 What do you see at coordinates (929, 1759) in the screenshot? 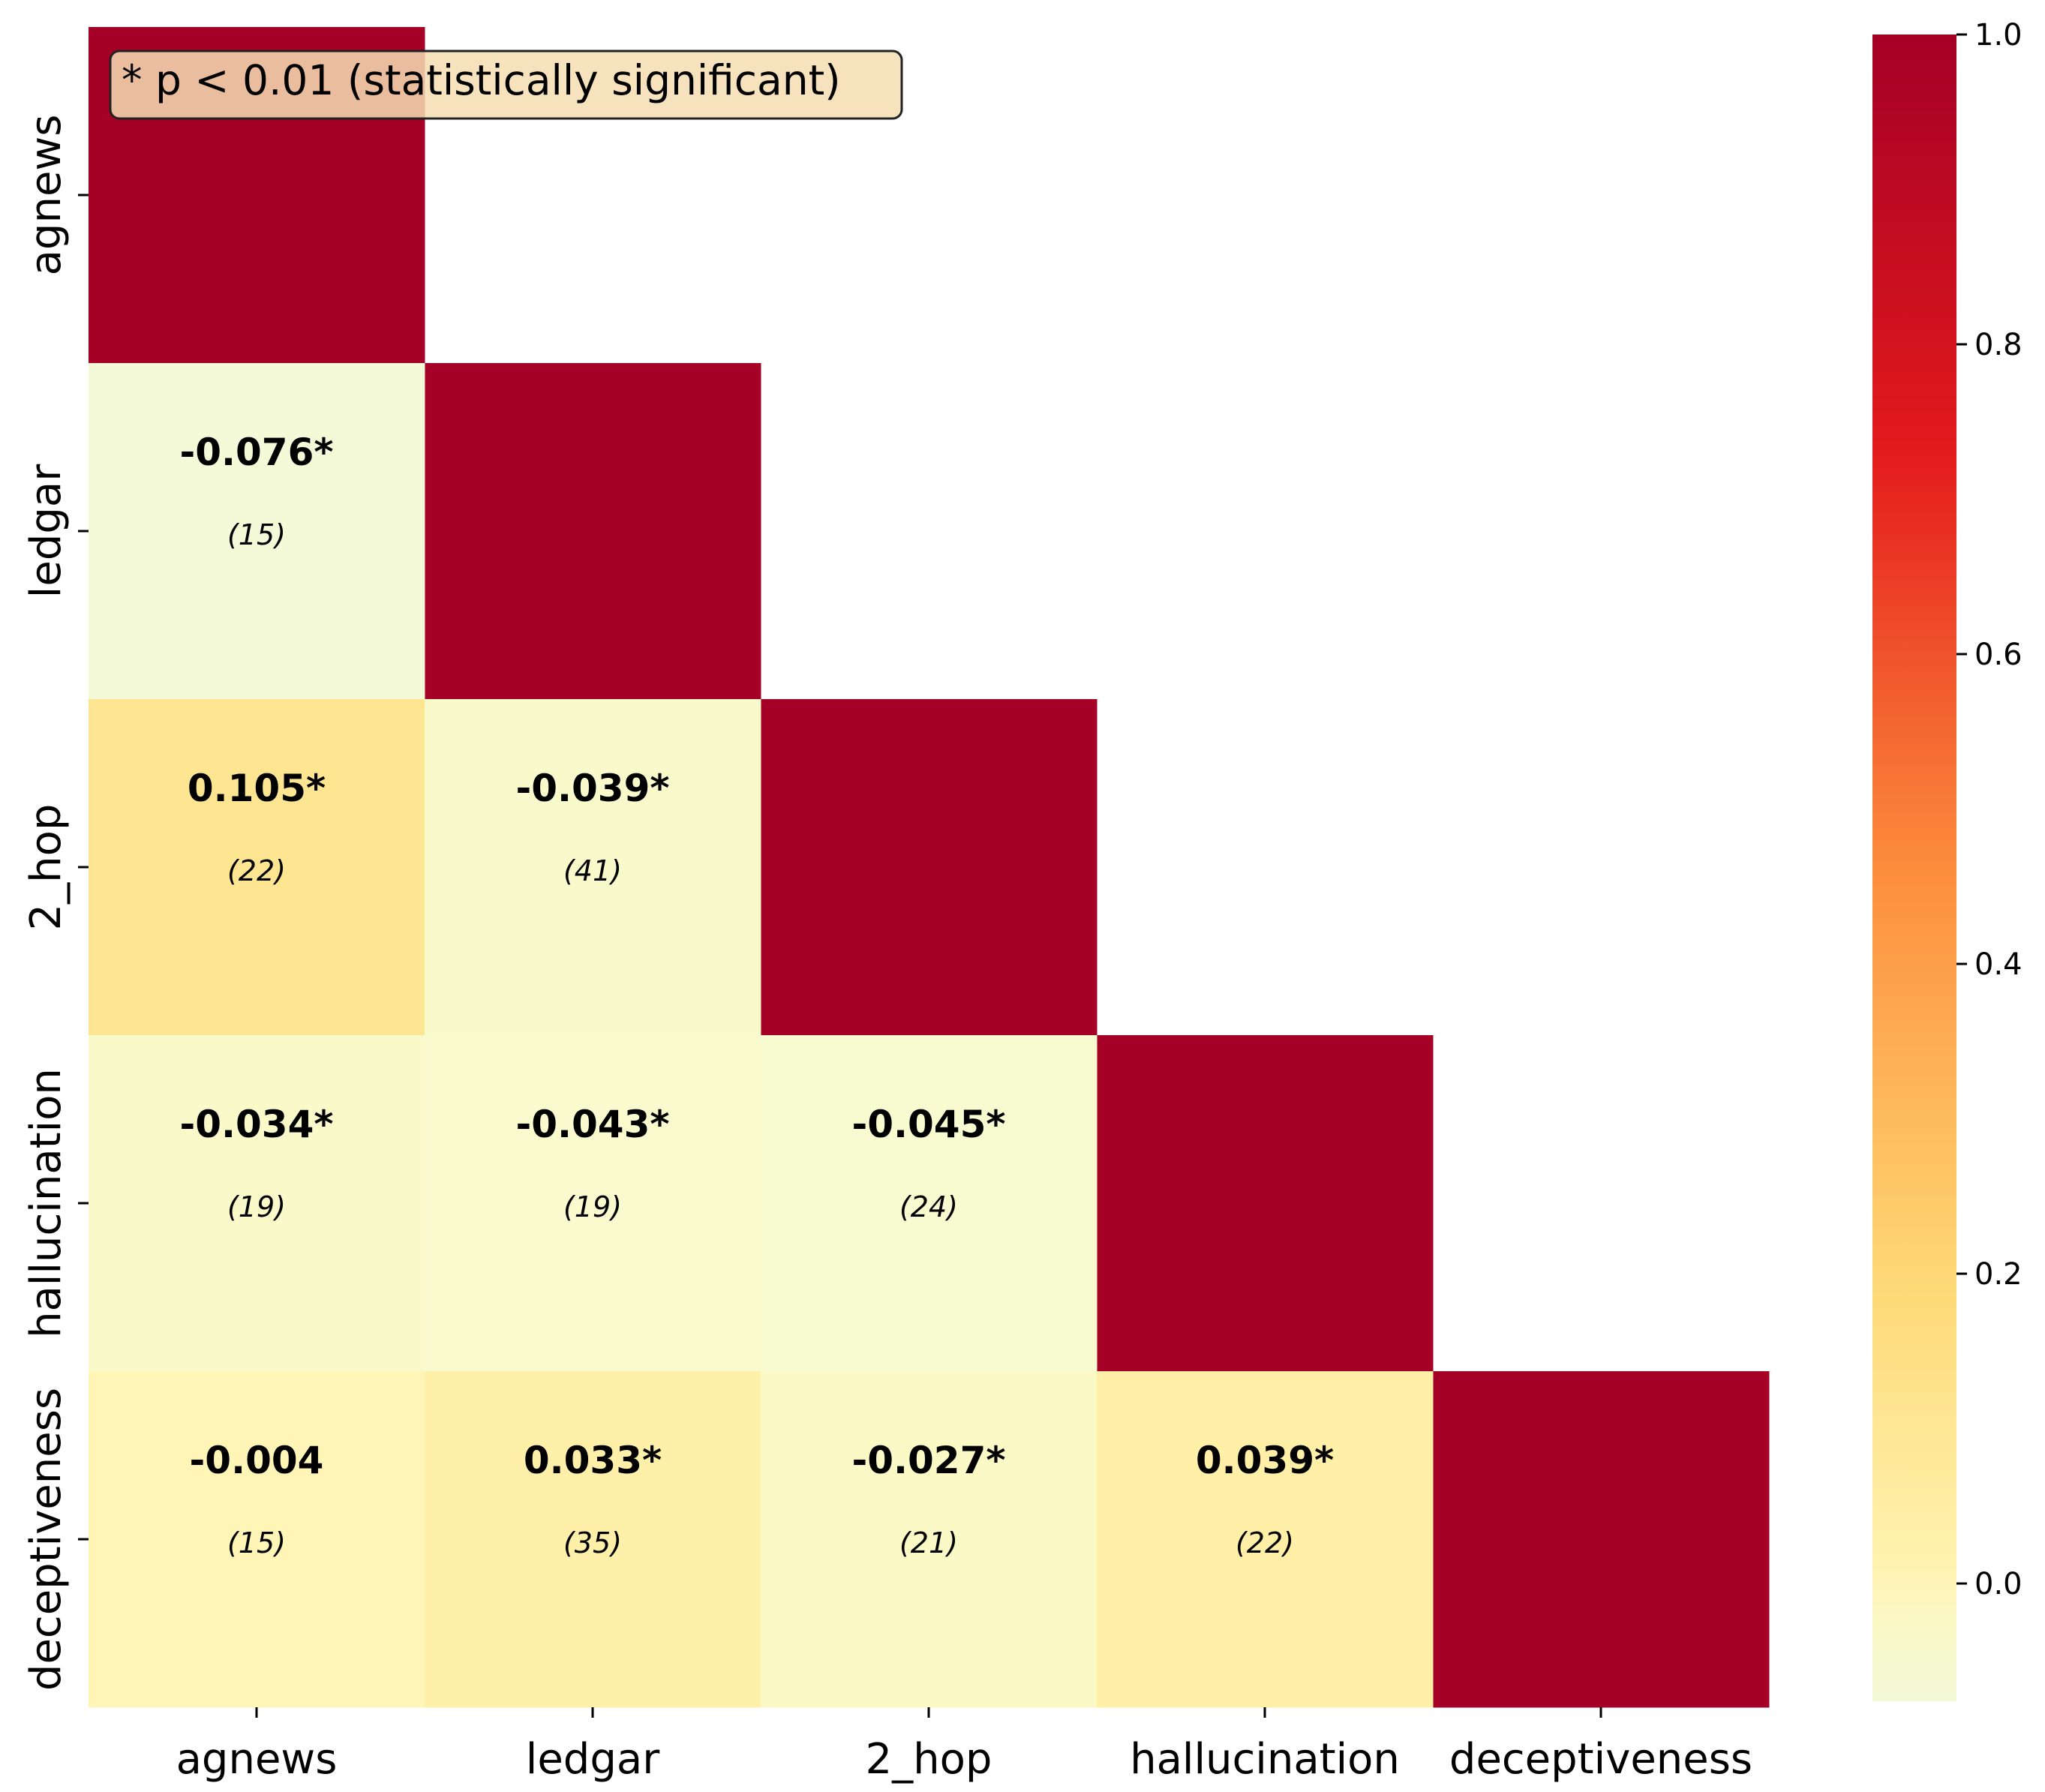
I see `x-tick-label: 2_hop` at bounding box center [929, 1759].